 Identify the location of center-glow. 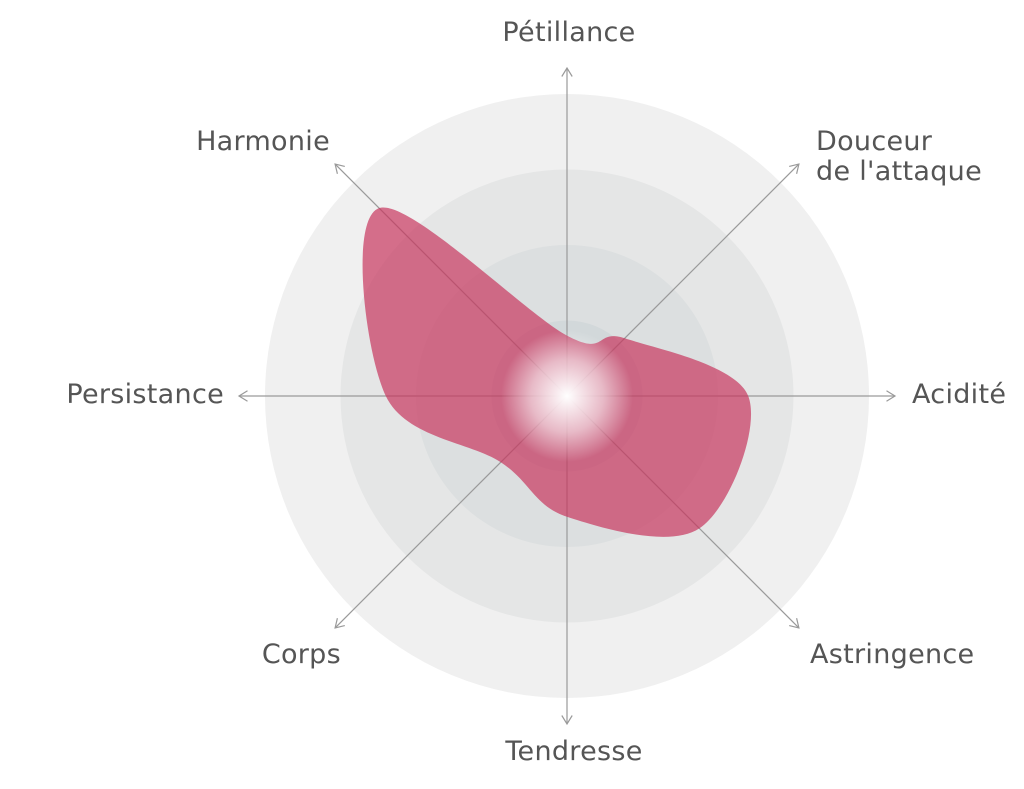
(567, 396).